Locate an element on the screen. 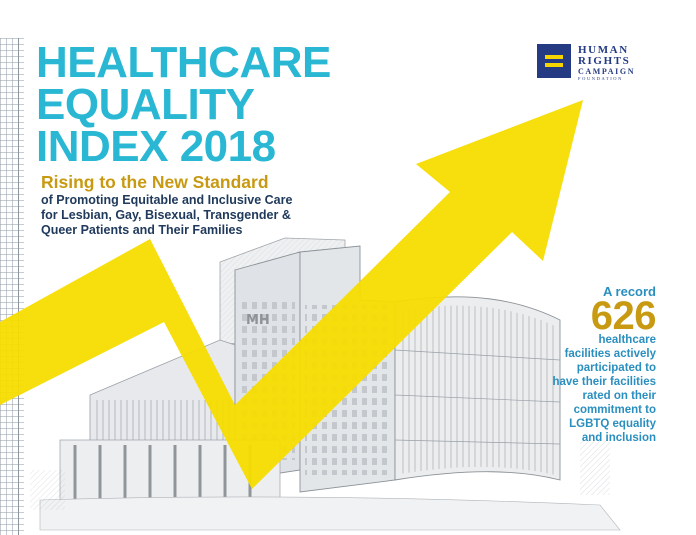  title-line: EQUALITY is located at coordinates (145, 104).